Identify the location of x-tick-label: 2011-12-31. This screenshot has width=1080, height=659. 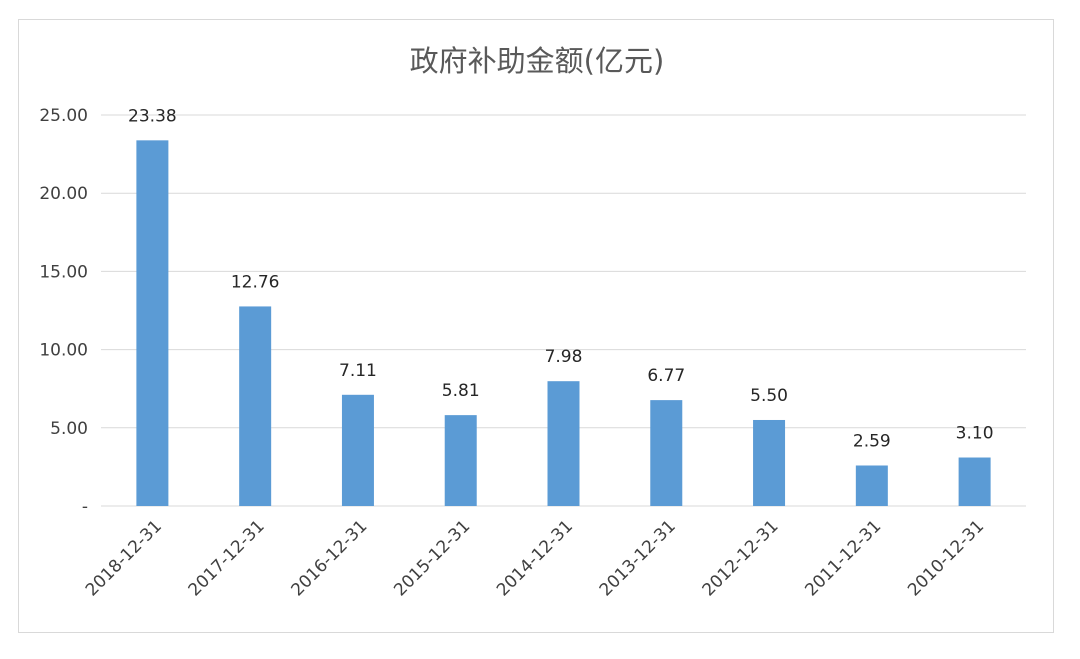
(843, 558).